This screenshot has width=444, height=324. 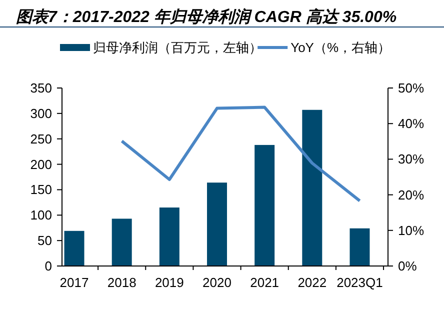 I want to click on y-tick-label: 200, so click(x=41, y=164).